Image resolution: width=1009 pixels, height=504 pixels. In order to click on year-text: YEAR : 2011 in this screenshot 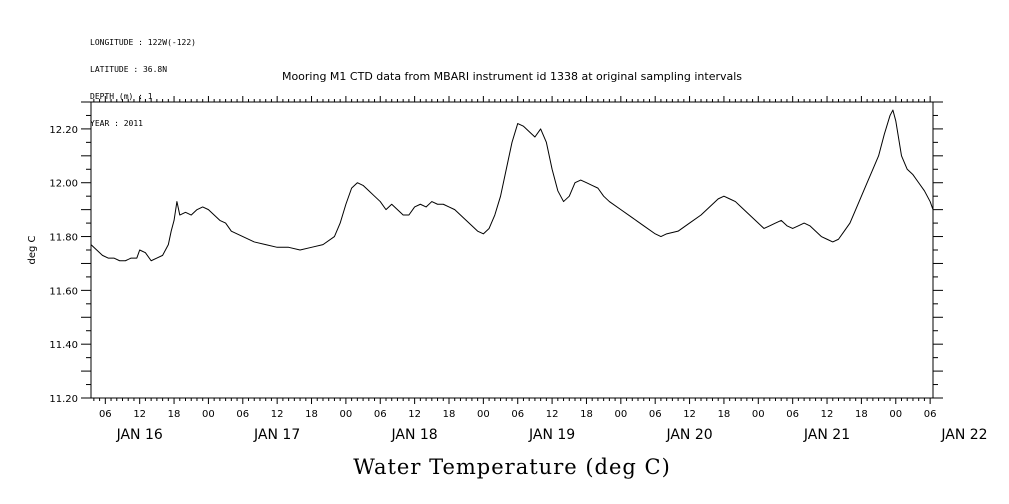, I will do `click(116, 123)`.